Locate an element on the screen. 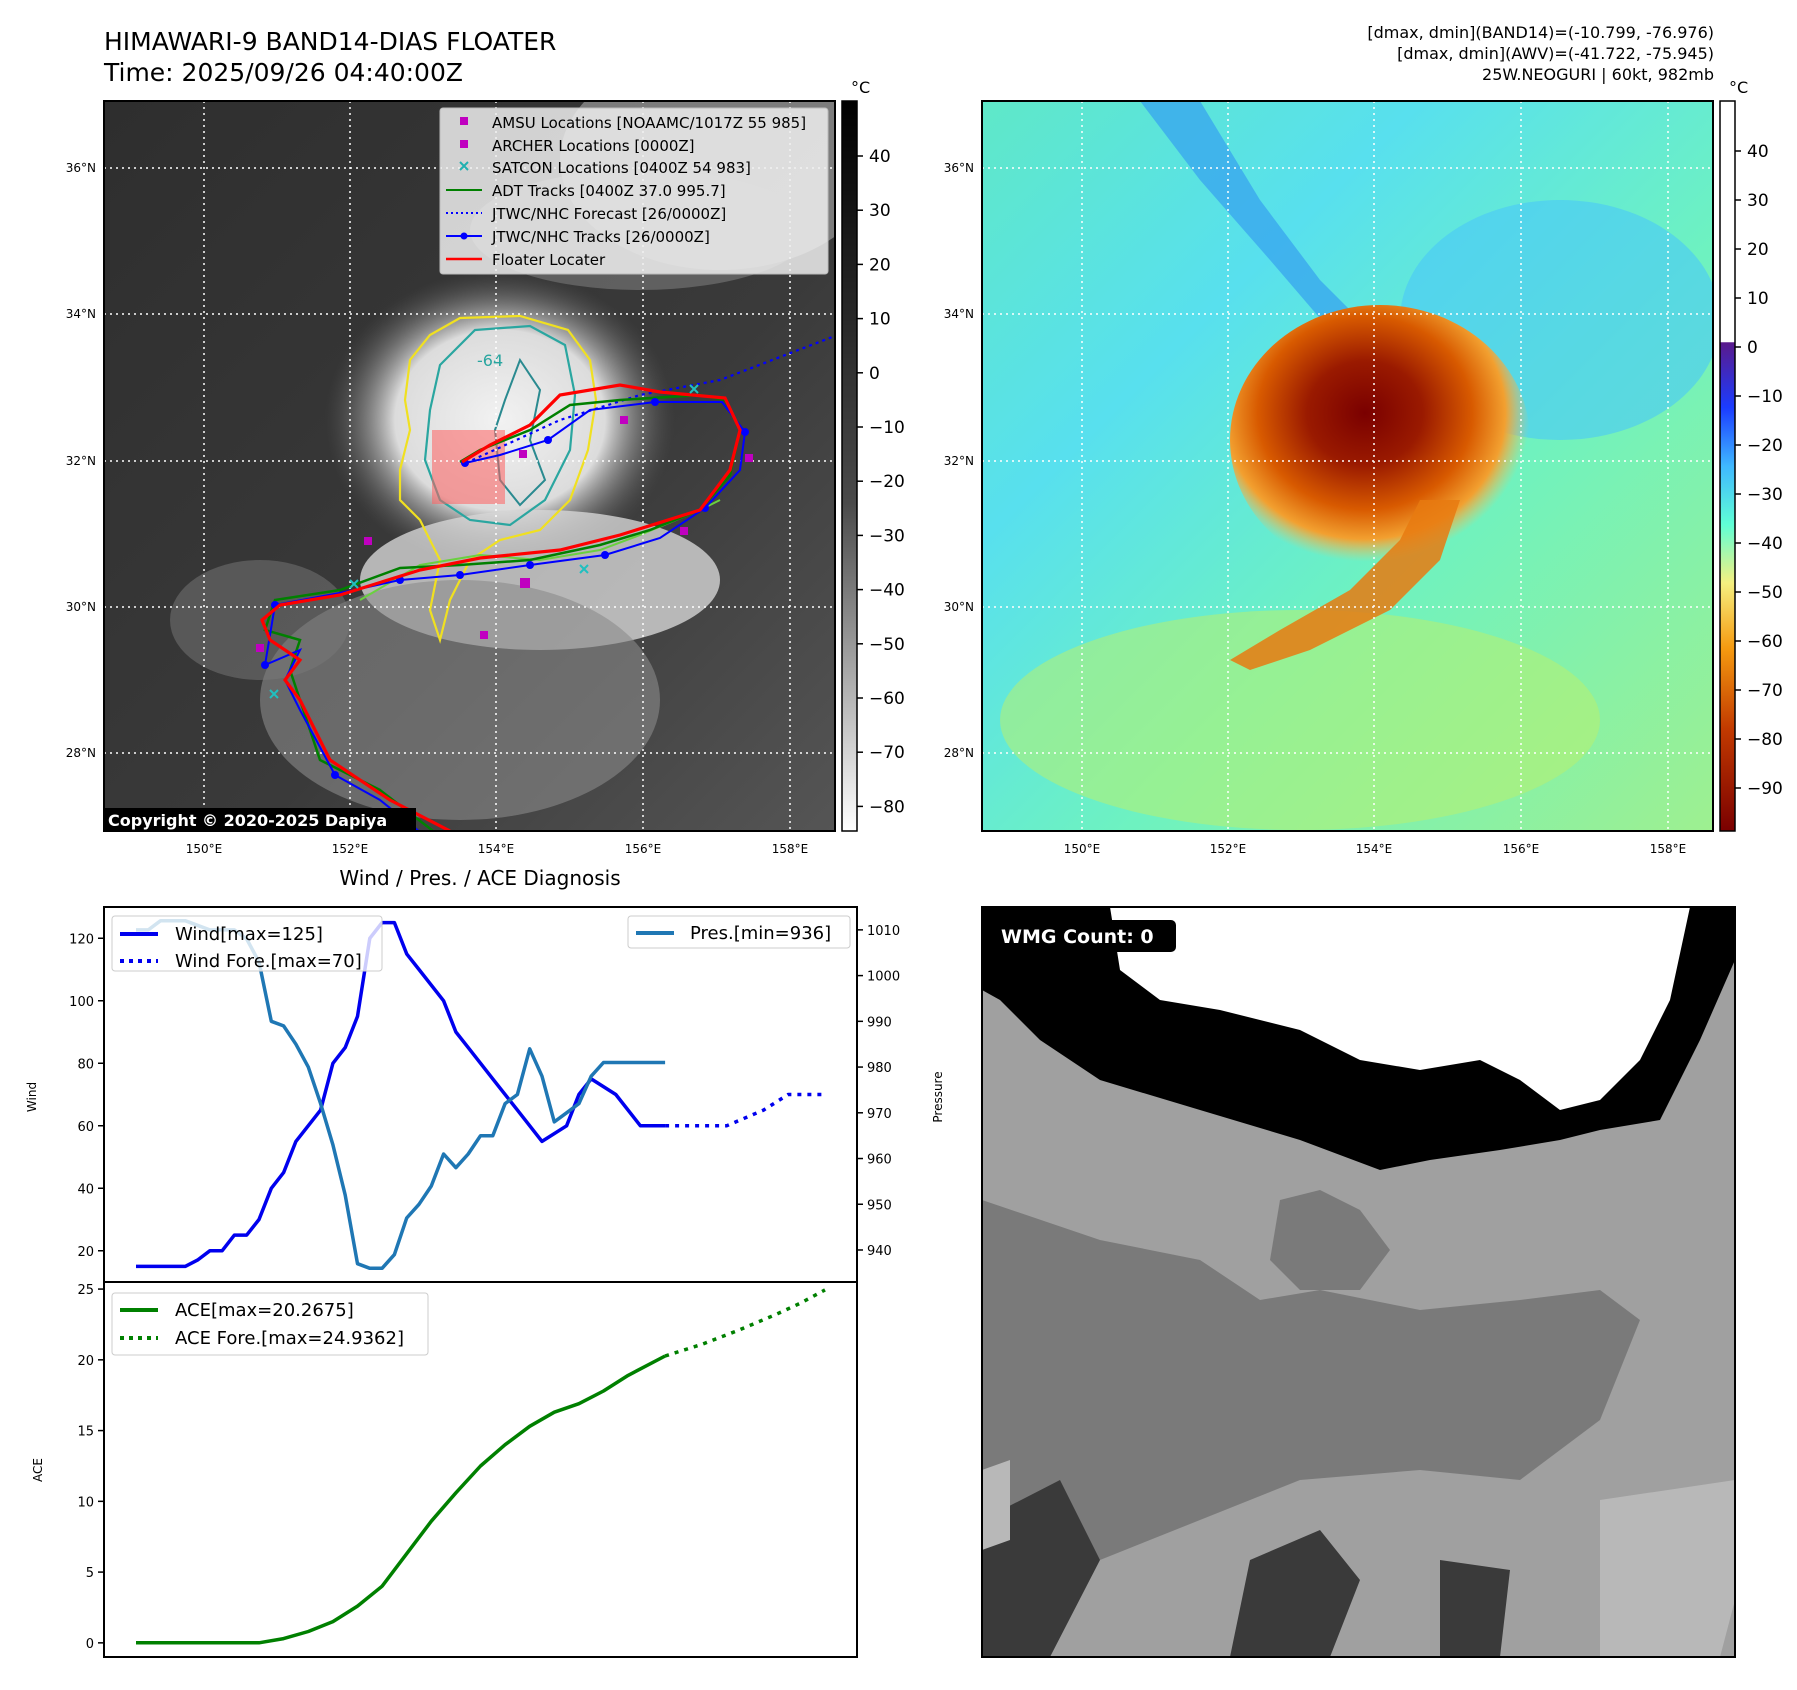 This screenshot has height=1690, width=1797. legend-label-forecast: JTWC/NHC Forecast [26/0000Z] is located at coordinates (608, 214).